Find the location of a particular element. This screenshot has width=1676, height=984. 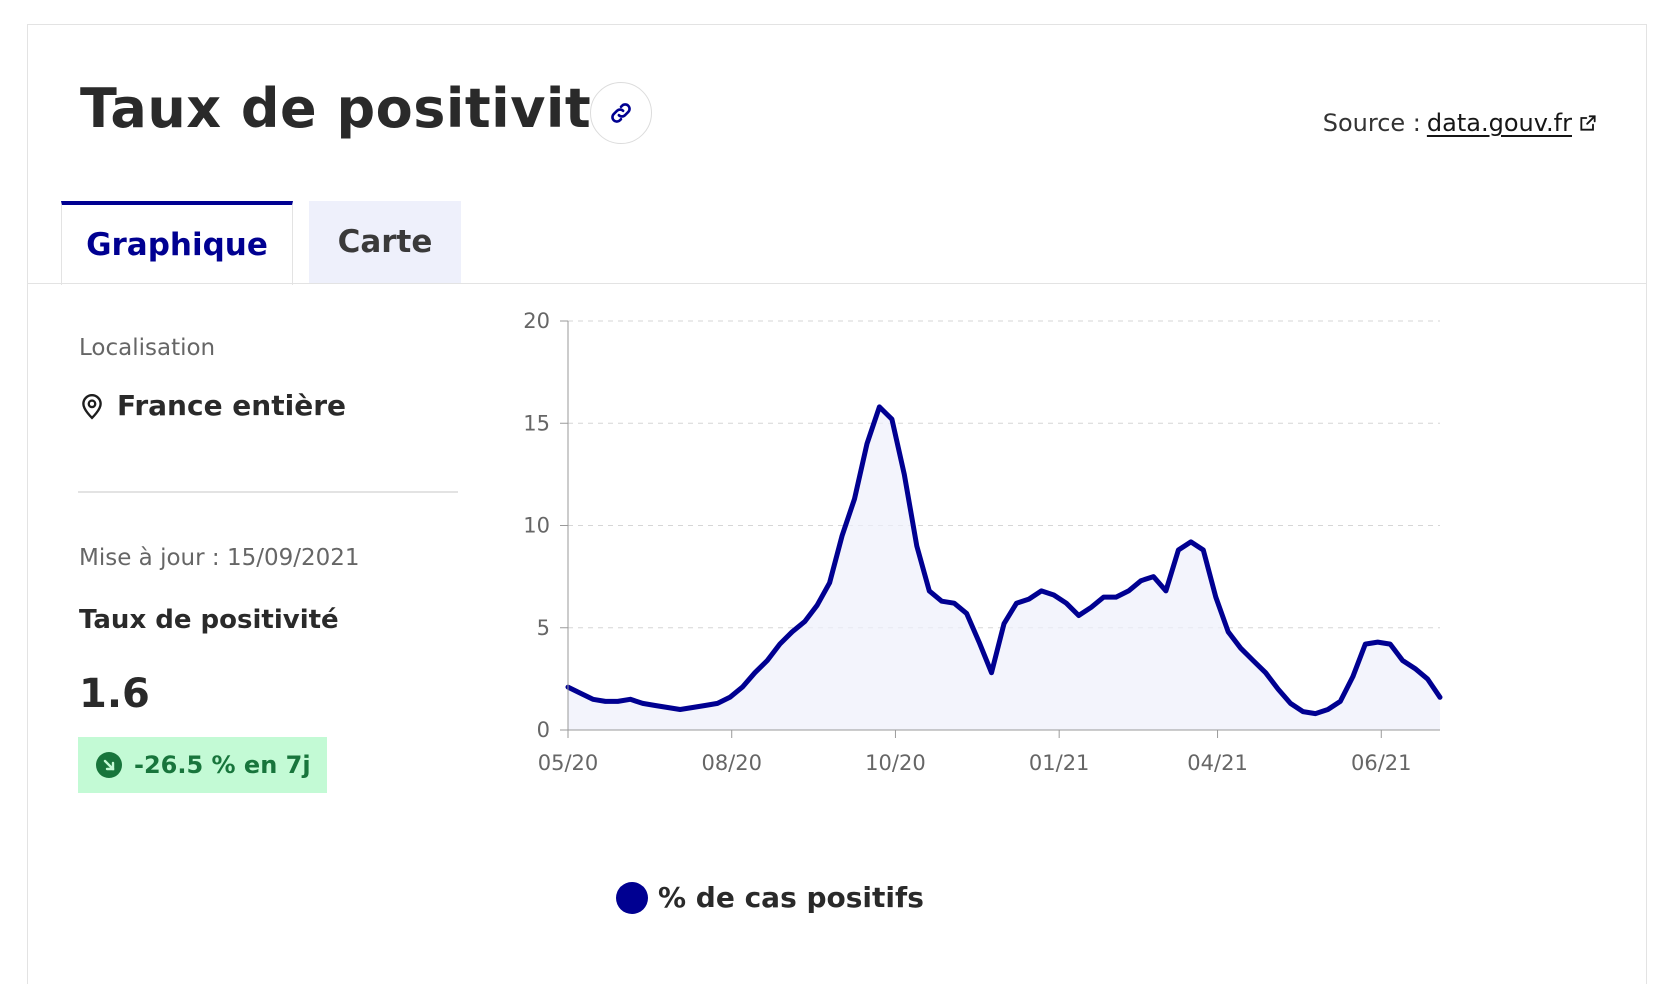

source-attribution: Source : data.gouv.fr is located at coordinates (1460, 123).